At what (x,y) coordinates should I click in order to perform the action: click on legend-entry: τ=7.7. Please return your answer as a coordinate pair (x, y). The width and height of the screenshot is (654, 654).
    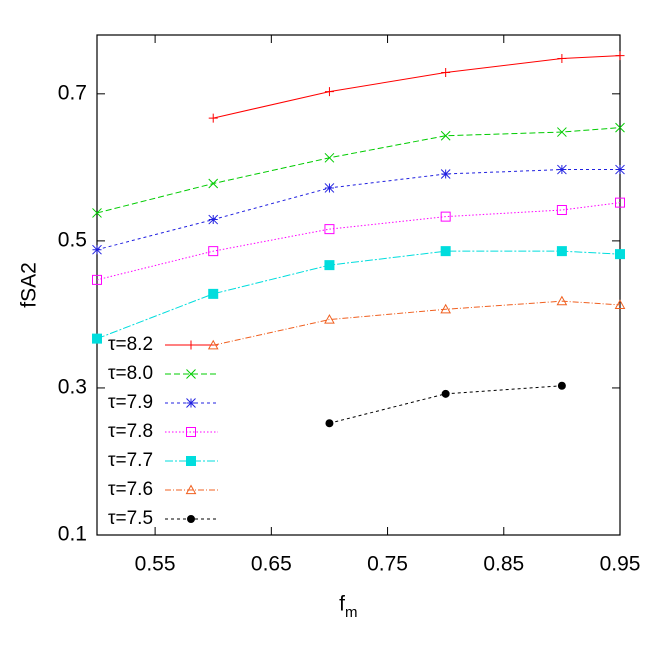
    Looking at the image, I should click on (163, 460).